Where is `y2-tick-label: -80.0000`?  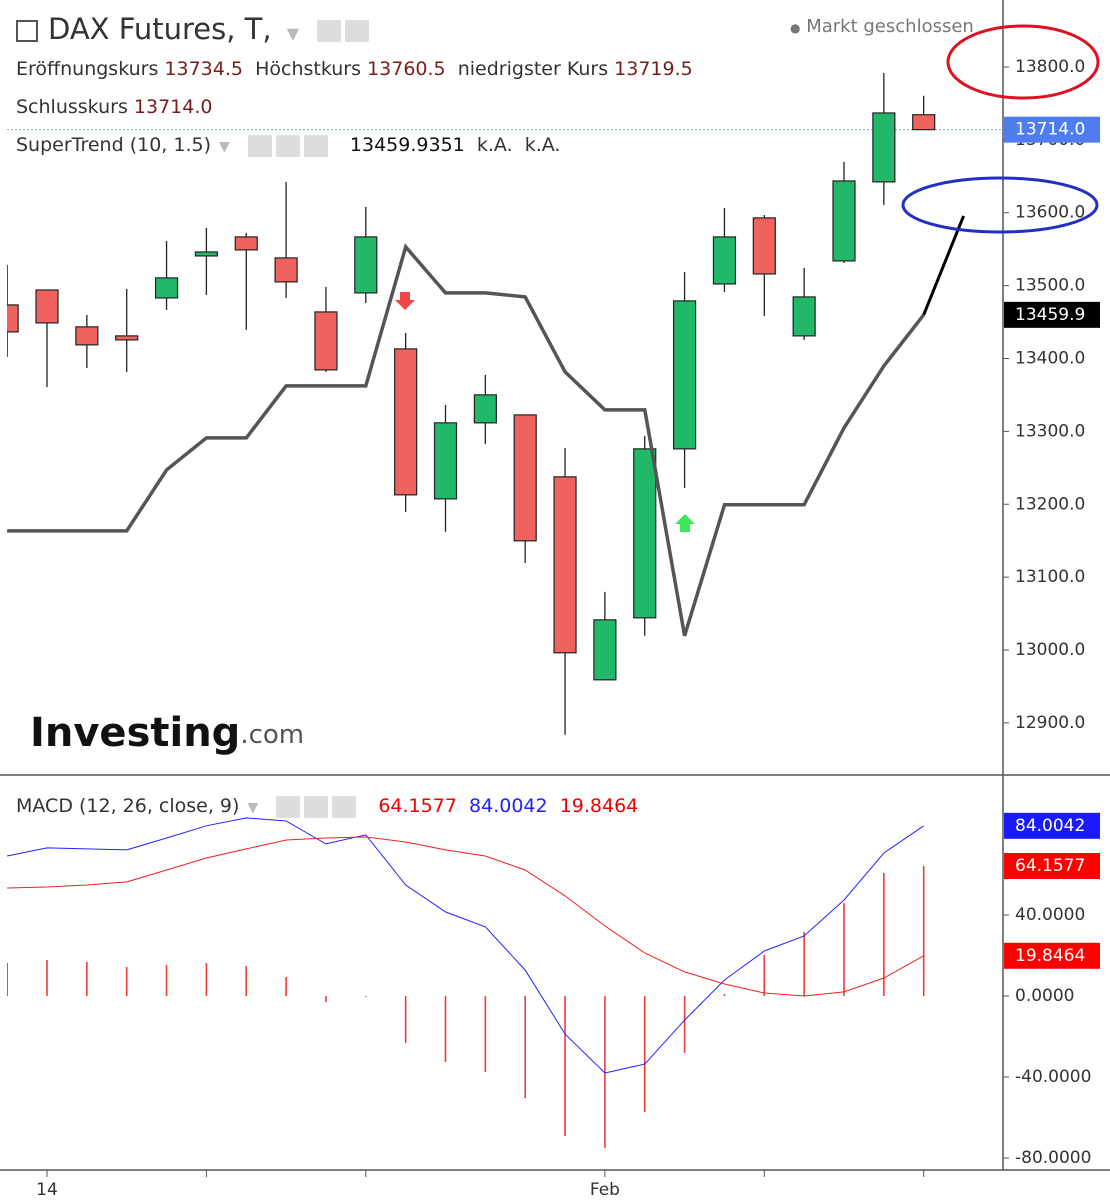
y2-tick-label: -80.0000 is located at coordinates (1053, 1158).